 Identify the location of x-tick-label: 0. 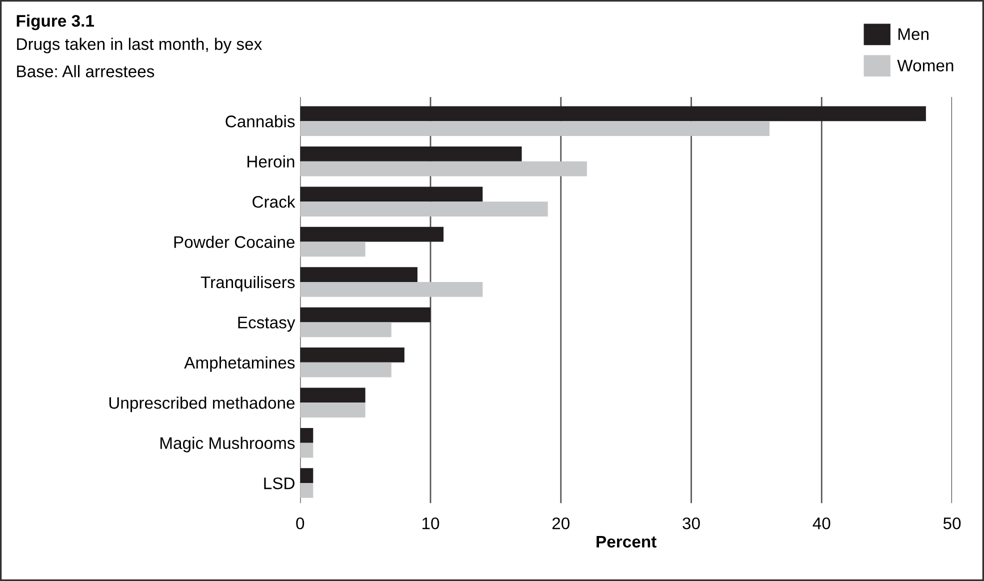
(300, 523).